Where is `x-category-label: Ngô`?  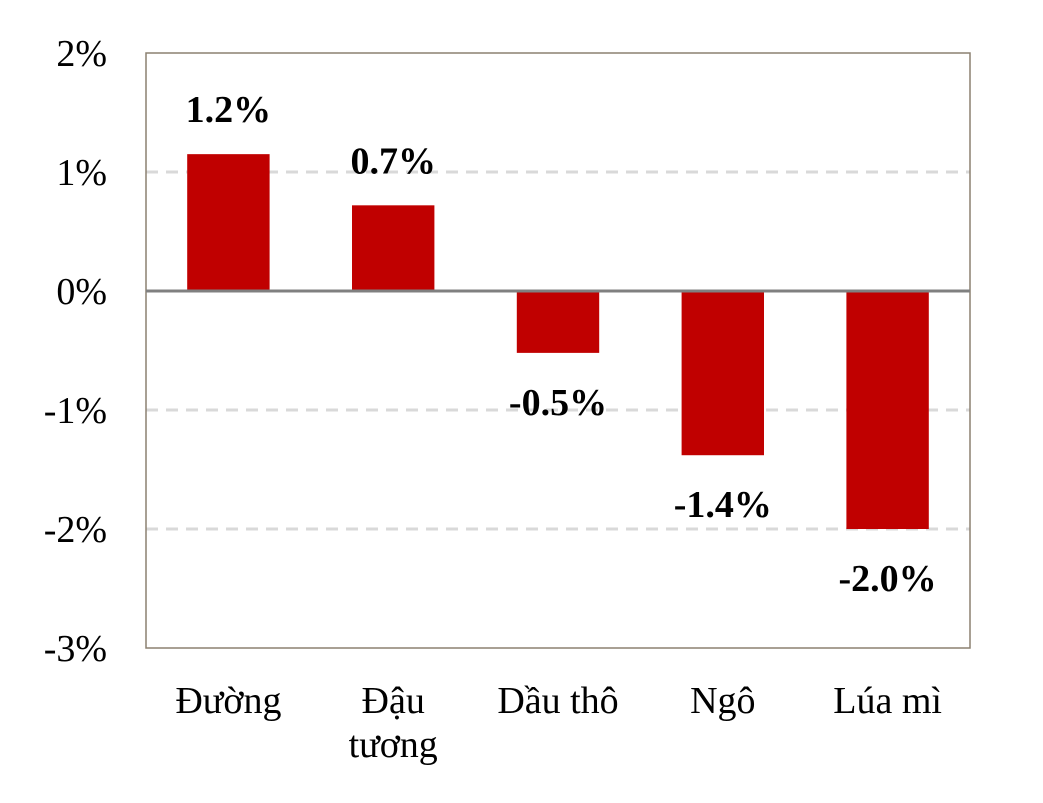 x-category-label: Ngô is located at coordinates (722, 701).